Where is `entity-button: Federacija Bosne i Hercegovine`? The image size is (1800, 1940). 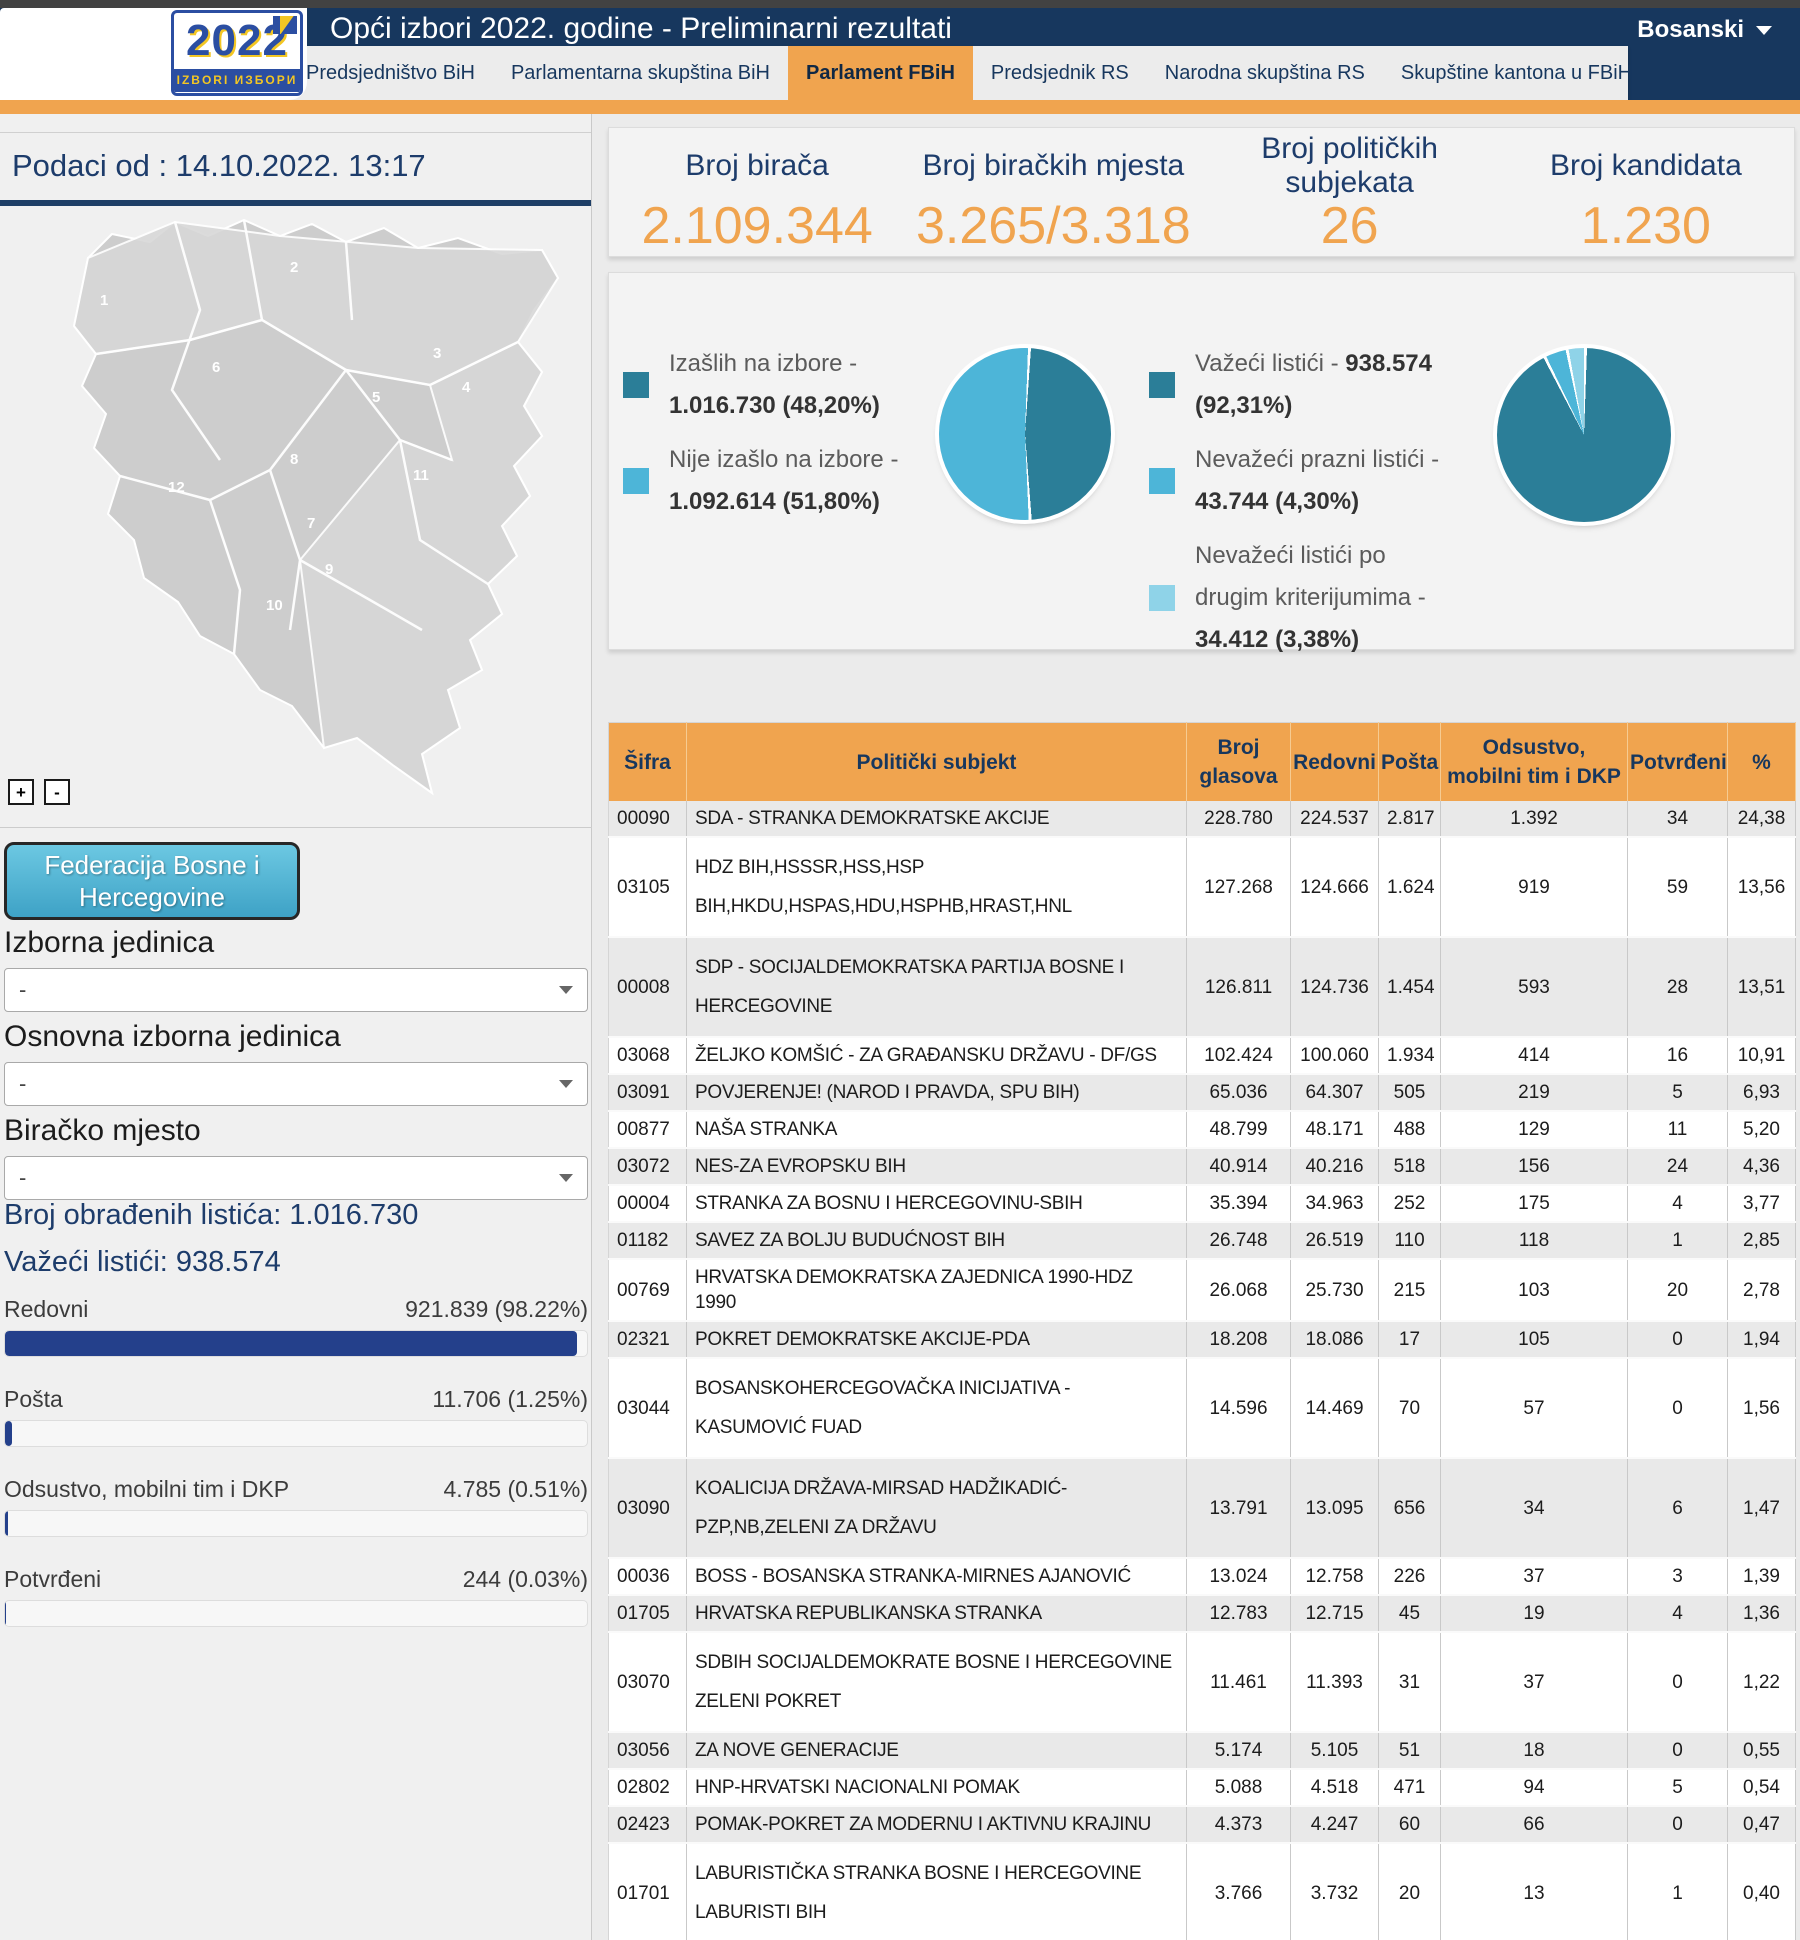
entity-button: Federacija Bosne i Hercegovine is located at coordinates (152, 881).